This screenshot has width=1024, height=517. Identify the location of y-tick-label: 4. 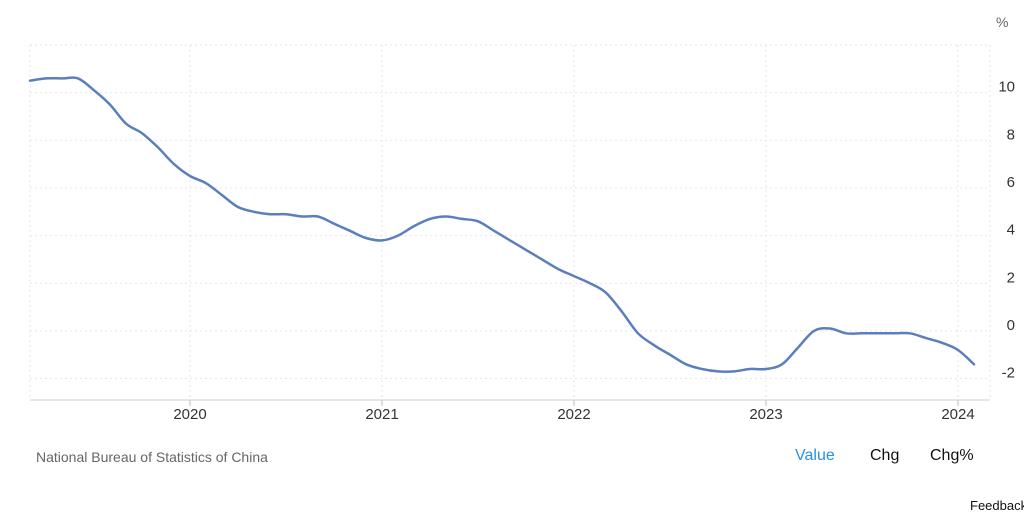
(1011, 230).